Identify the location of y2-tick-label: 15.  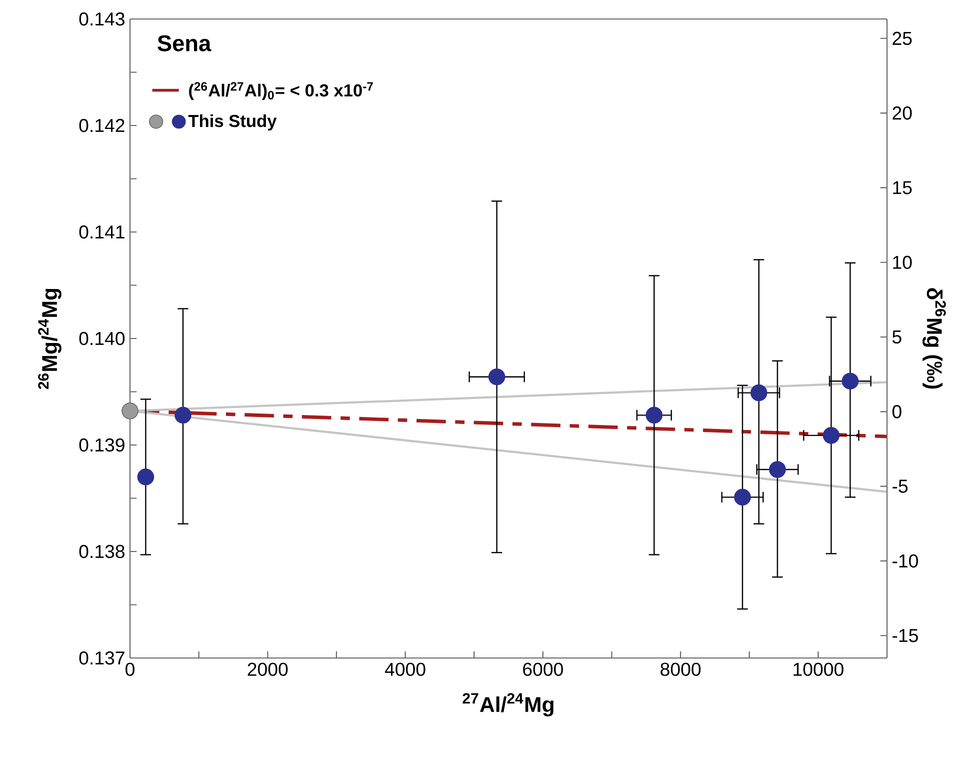
(902, 187).